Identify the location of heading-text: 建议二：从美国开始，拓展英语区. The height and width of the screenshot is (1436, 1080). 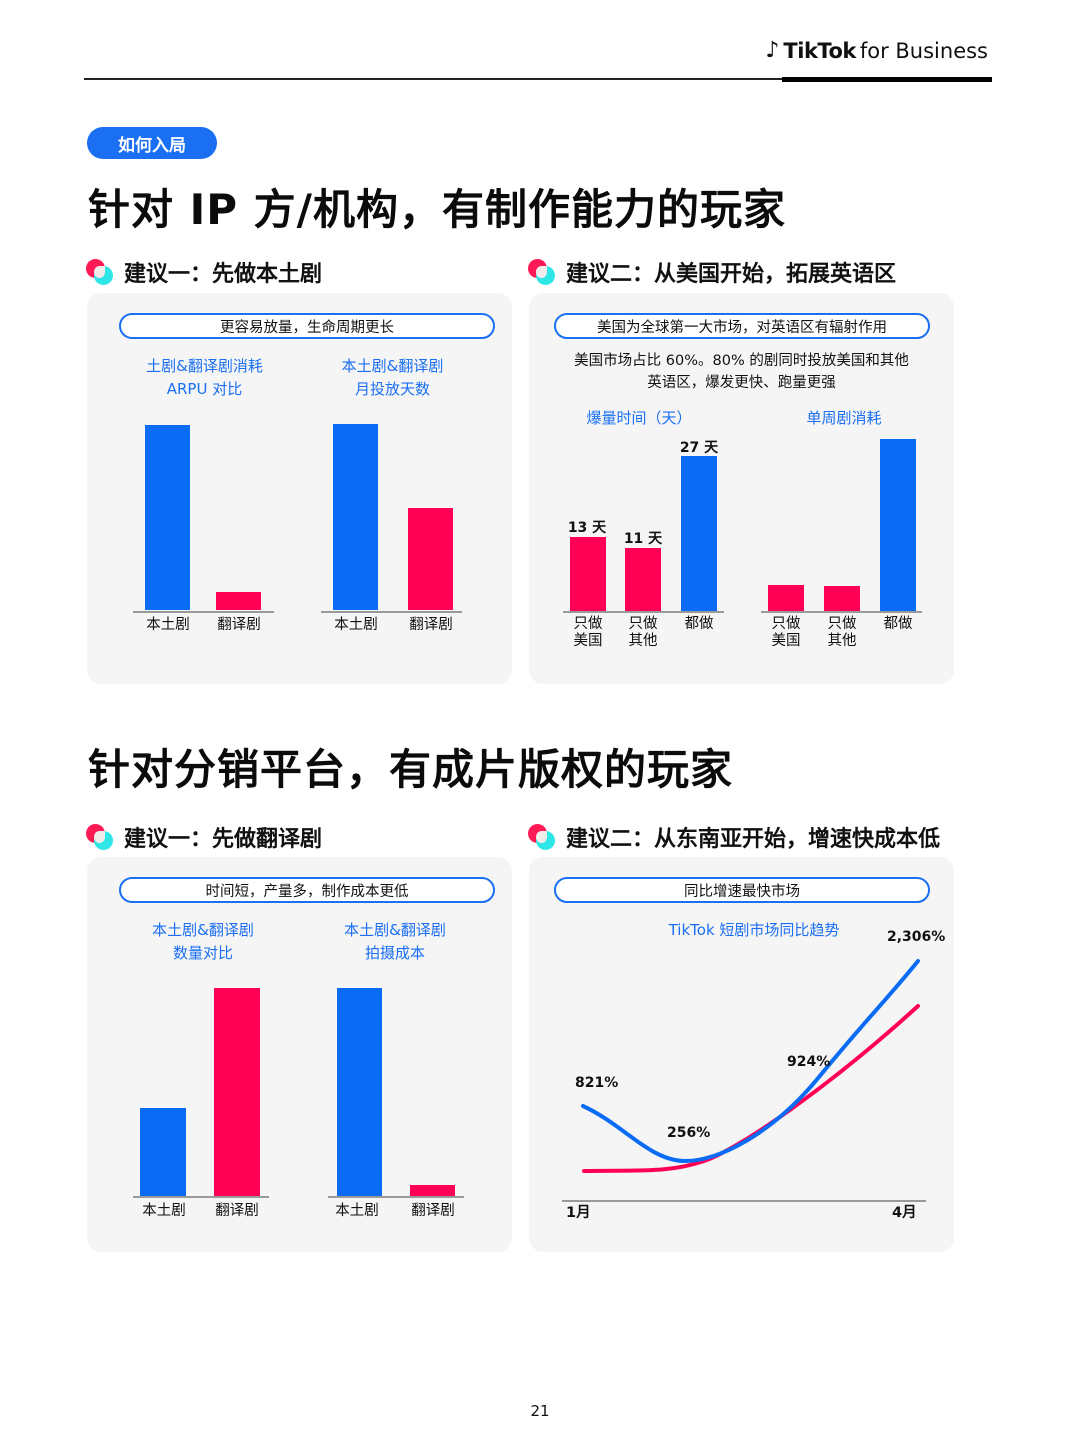
(731, 274).